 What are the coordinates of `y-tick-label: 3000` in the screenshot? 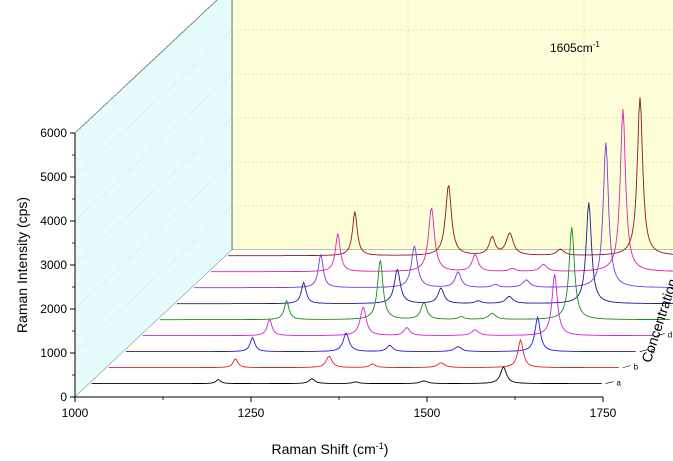 It's located at (53, 265).